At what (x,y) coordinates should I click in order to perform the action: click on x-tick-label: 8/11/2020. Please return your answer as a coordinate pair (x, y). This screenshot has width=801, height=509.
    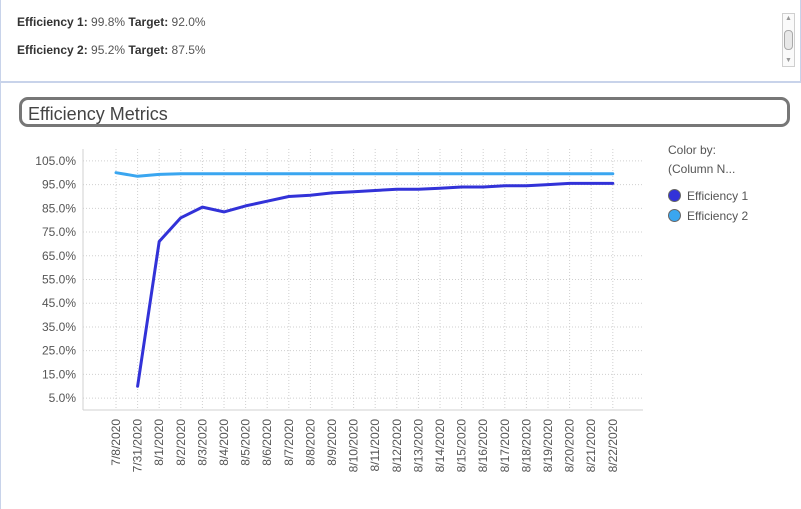
    Looking at the image, I should click on (375, 445).